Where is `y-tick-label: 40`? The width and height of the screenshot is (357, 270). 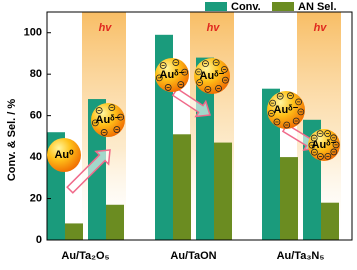
y-tick-label: 40 is located at coordinates (36, 157).